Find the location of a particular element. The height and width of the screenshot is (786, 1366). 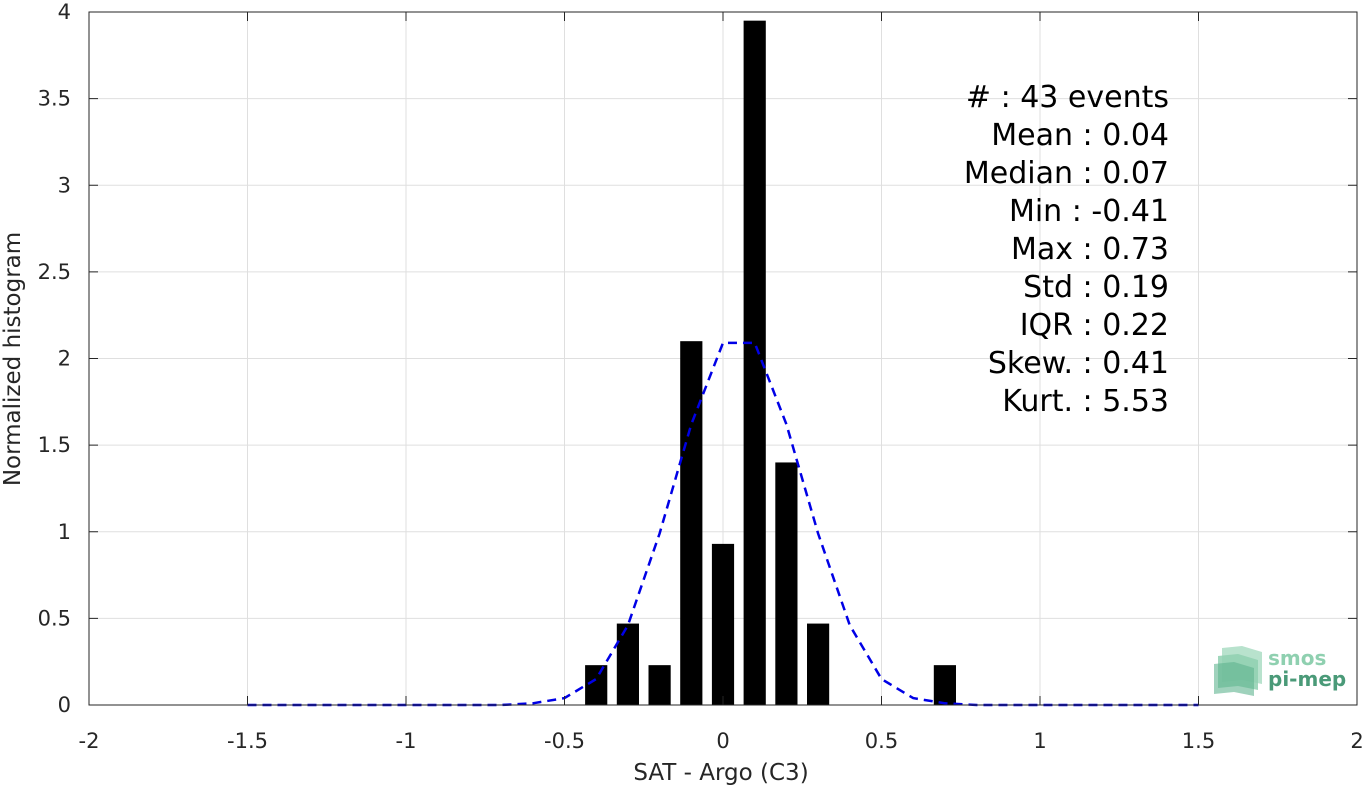

stats-line: Median : 0.07 is located at coordinates (1066, 173).